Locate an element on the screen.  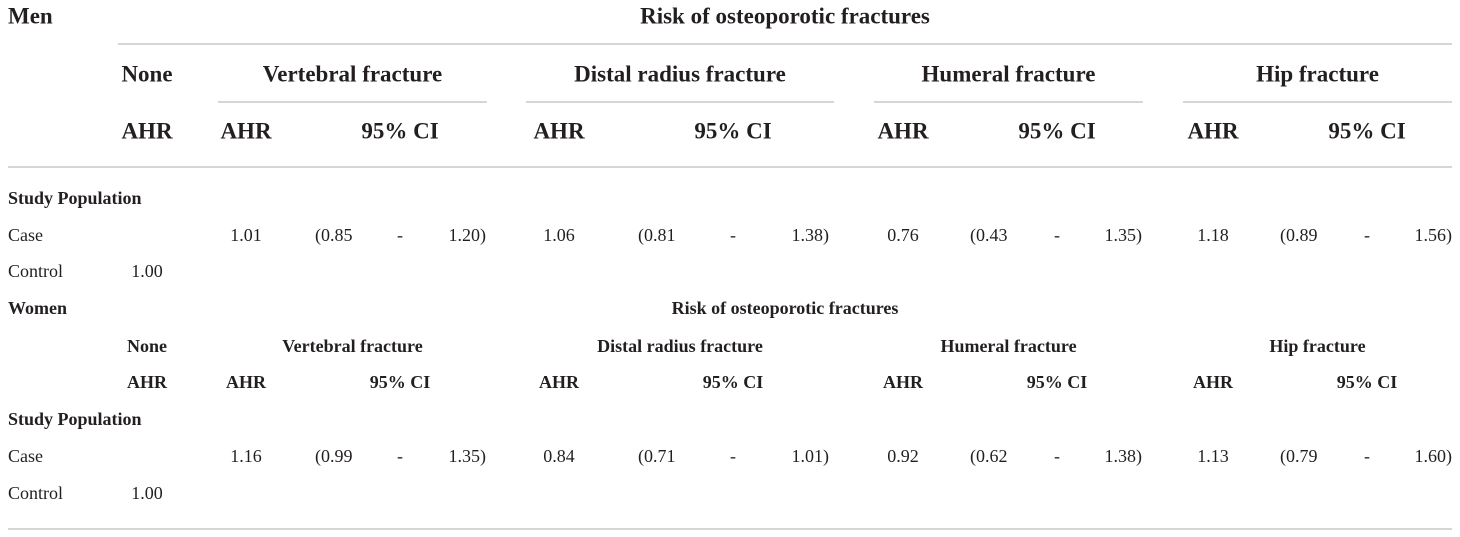
cell: (0.85 is located at coordinates (334, 235).